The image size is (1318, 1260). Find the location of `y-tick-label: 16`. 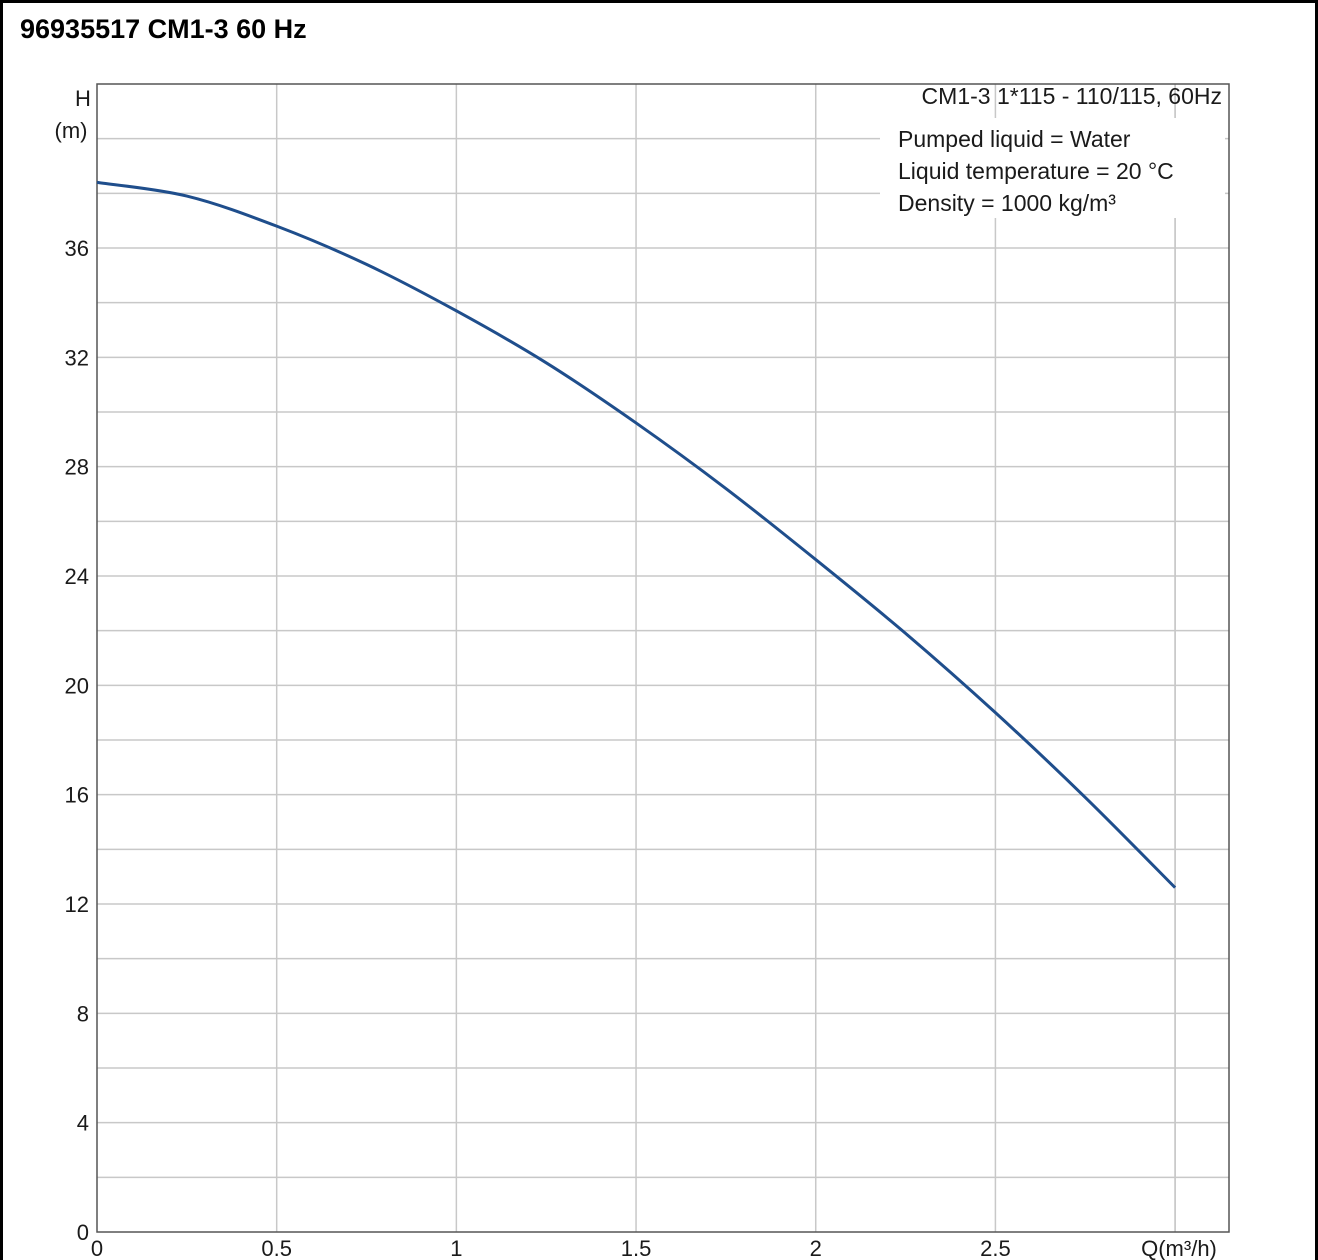

y-tick-label: 16 is located at coordinates (77, 795).